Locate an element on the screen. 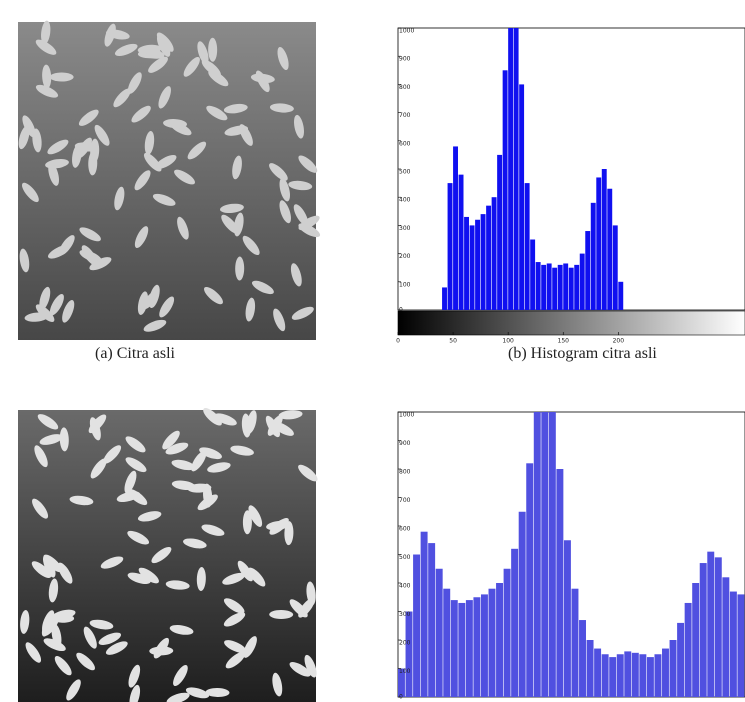  x-tick-label: 50 is located at coordinates (453, 341).